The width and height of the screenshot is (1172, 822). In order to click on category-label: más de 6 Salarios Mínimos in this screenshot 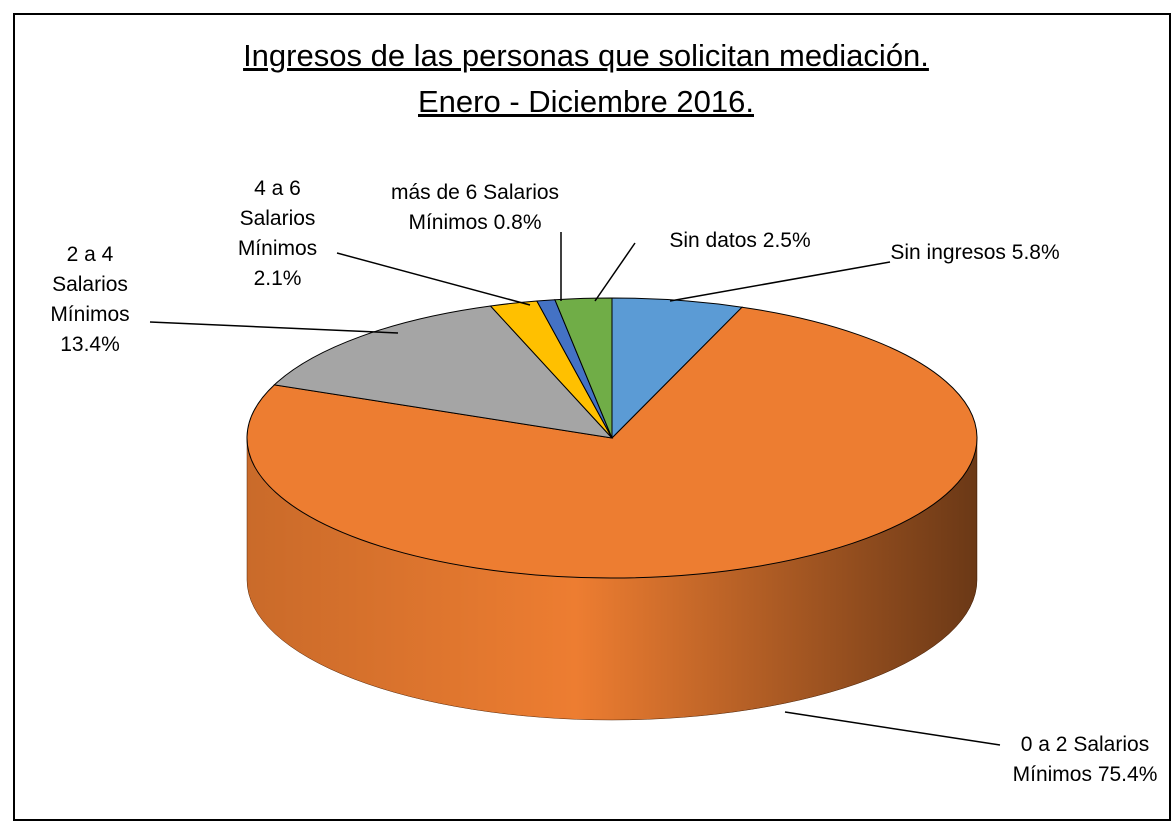, I will do `click(475, 207)`.